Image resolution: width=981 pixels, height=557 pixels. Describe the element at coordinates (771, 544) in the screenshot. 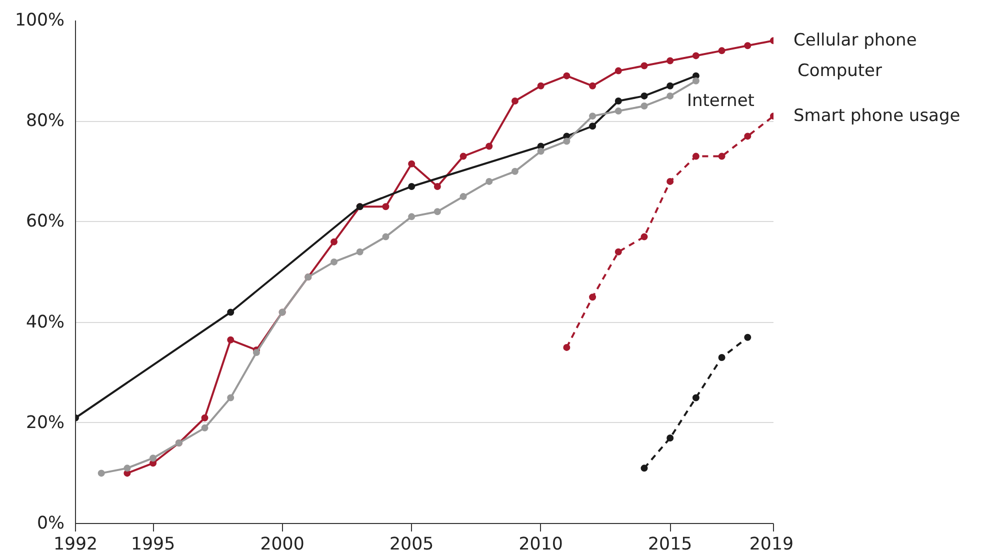

I see `x-tick-label: 2019` at that location.